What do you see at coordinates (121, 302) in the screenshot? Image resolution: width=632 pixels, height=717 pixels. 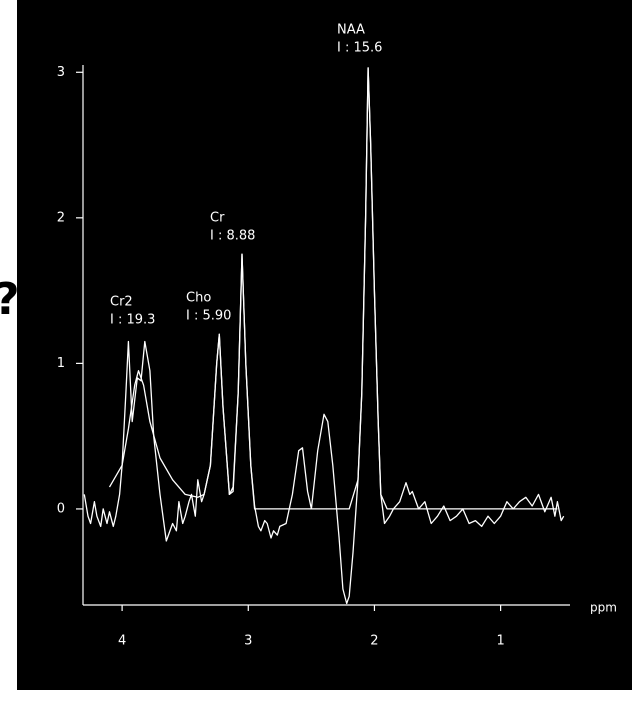 I see `peak-name: Cr2` at bounding box center [121, 302].